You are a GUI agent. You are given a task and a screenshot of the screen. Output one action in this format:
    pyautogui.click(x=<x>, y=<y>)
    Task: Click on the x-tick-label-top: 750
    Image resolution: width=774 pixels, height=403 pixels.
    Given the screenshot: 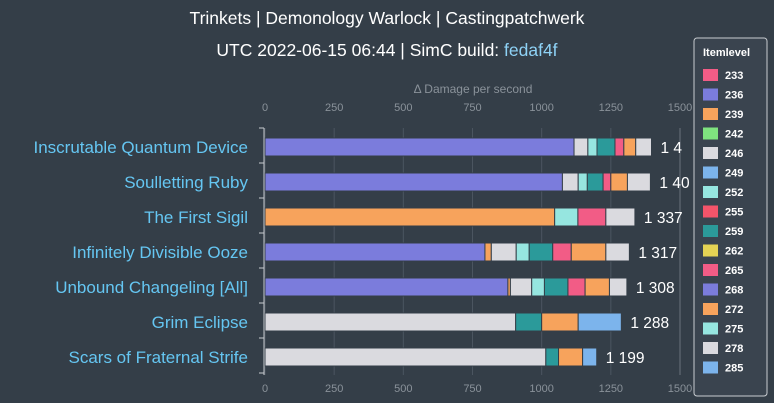 What is the action you would take?
    pyautogui.click(x=472, y=108)
    